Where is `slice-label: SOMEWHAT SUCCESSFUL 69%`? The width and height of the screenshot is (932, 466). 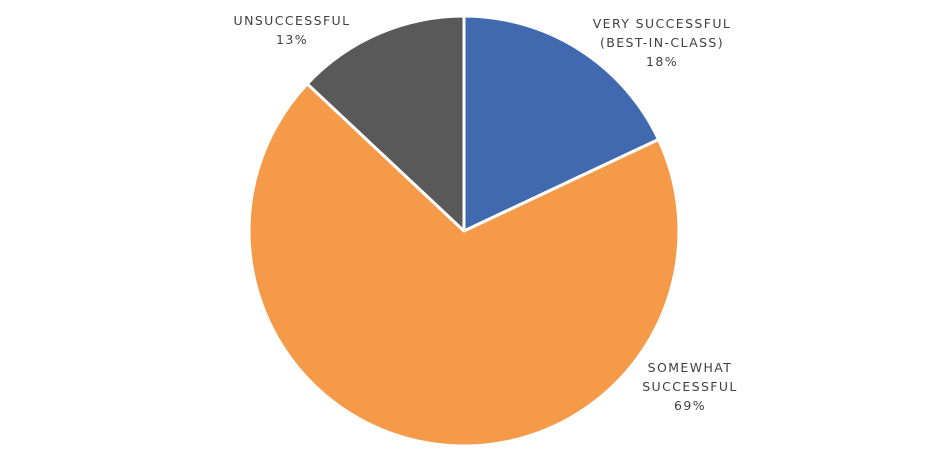 slice-label: SOMEWHAT SUCCESSFUL 69% is located at coordinates (690, 386).